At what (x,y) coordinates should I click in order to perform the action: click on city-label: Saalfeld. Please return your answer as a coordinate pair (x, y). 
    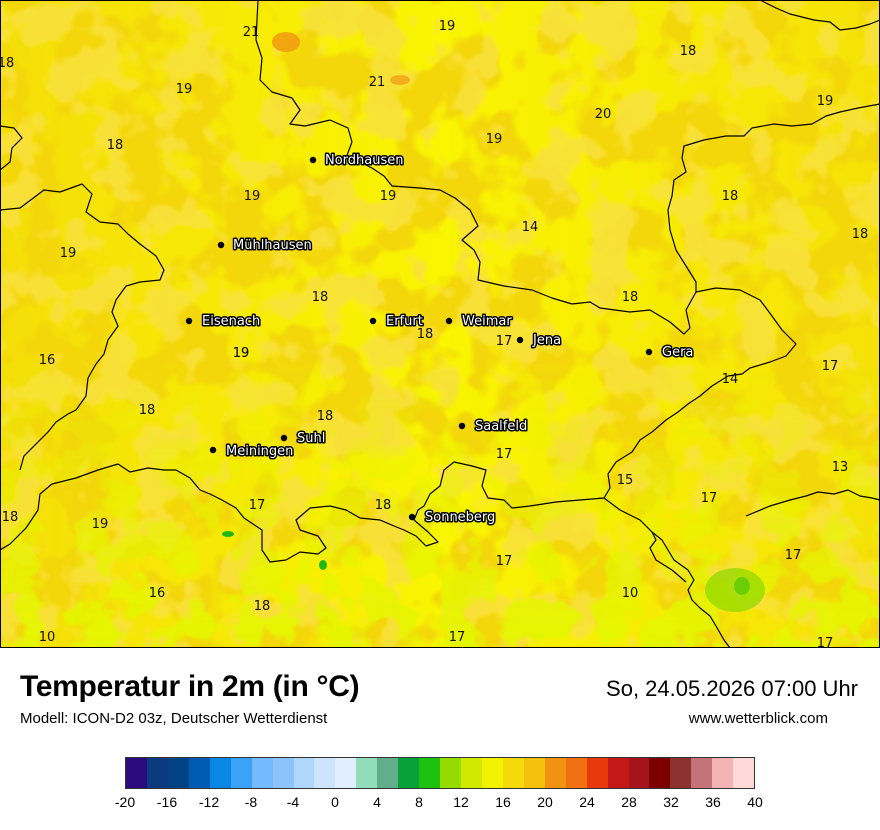
    Looking at the image, I should click on (501, 426).